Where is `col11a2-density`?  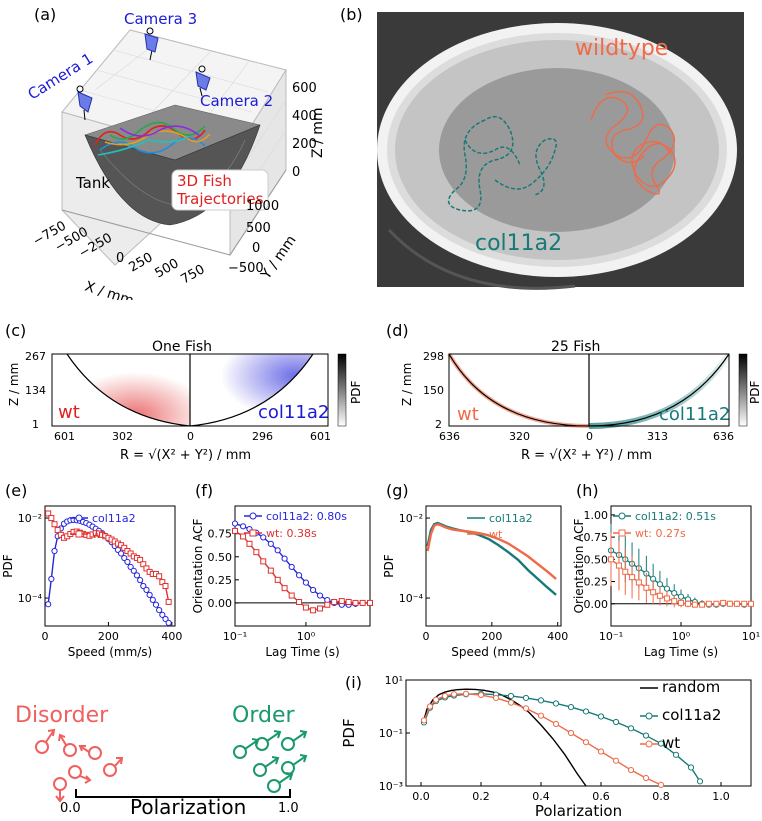 col11a2-density is located at coordinates (251, 390).